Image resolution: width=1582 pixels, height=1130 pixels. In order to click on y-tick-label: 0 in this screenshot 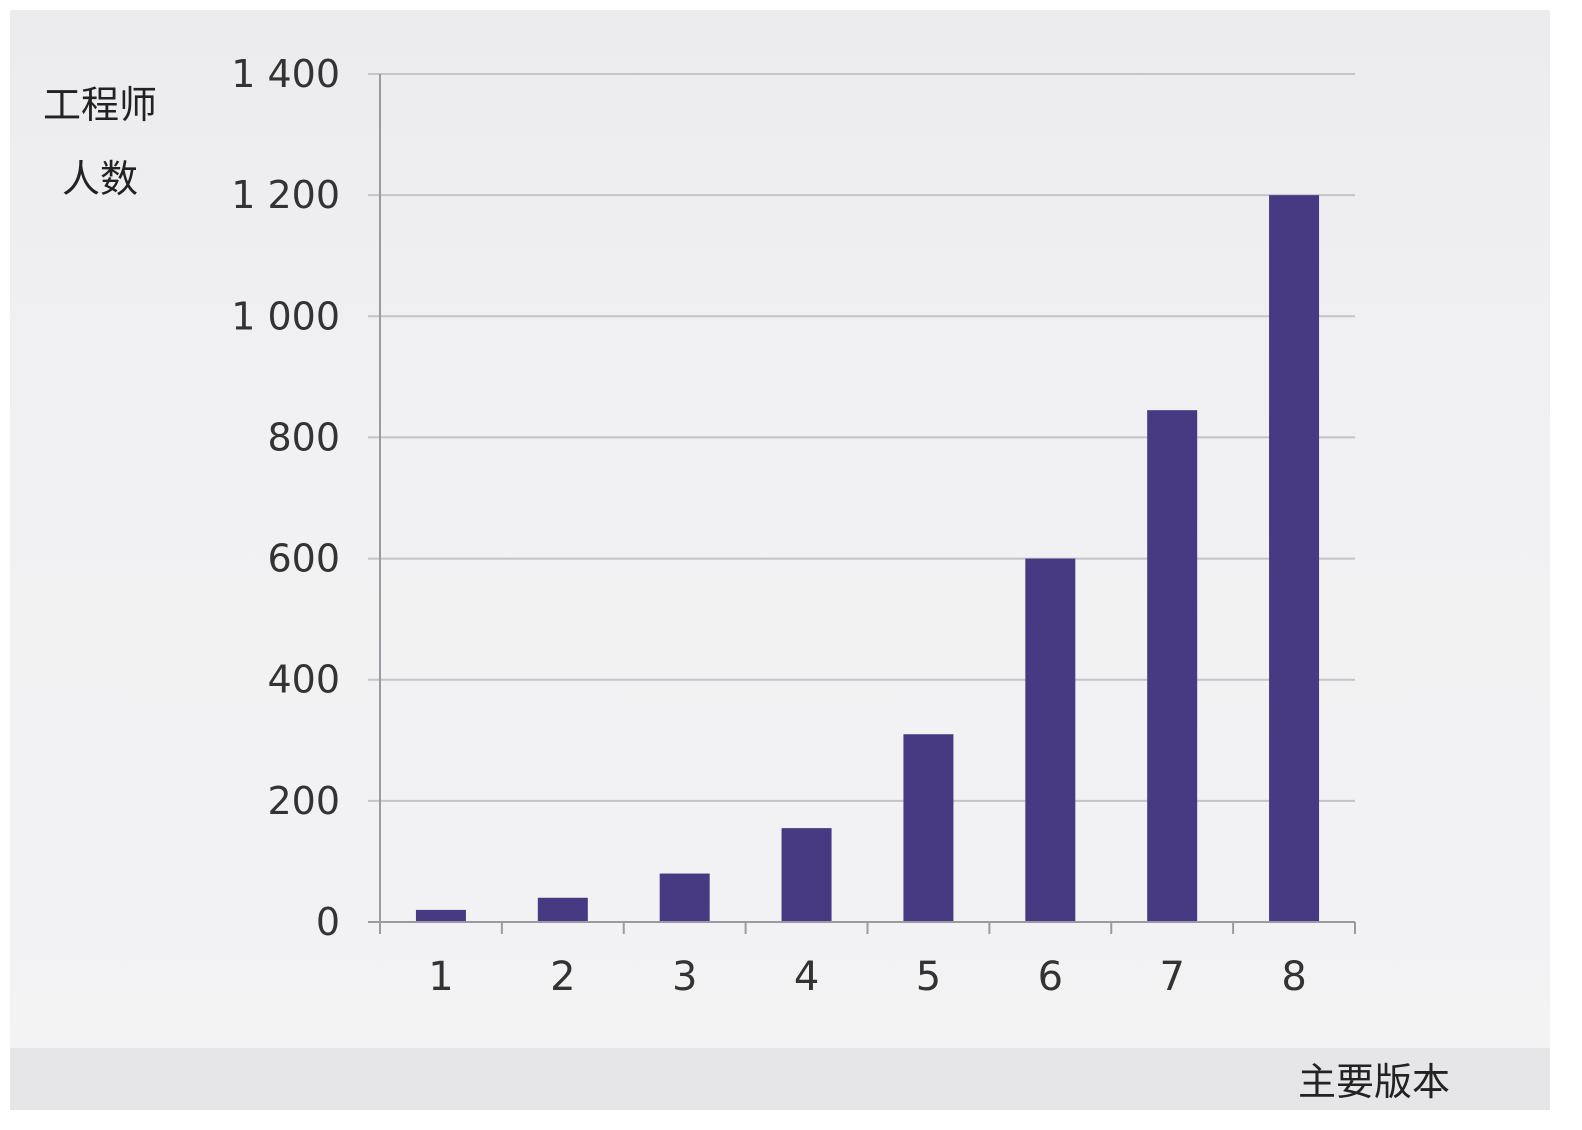, I will do `click(328, 922)`.